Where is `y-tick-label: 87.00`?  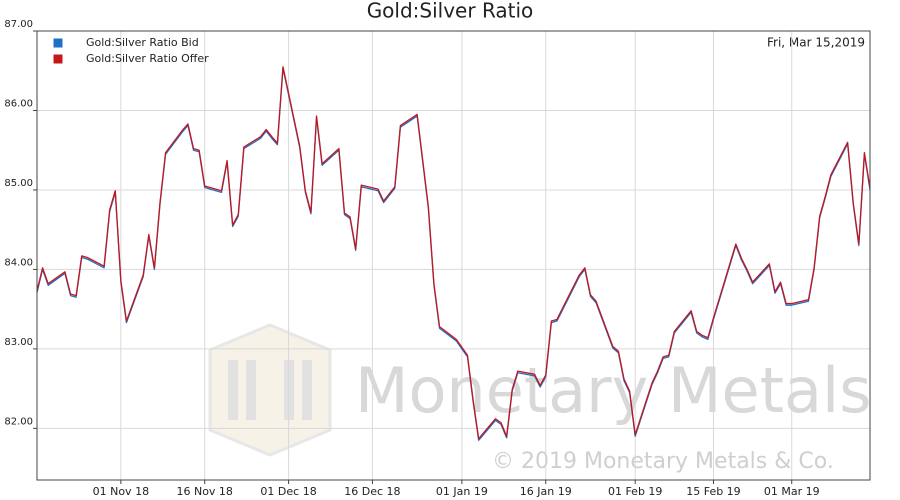
y-tick-label: 87.00 is located at coordinates (18, 24).